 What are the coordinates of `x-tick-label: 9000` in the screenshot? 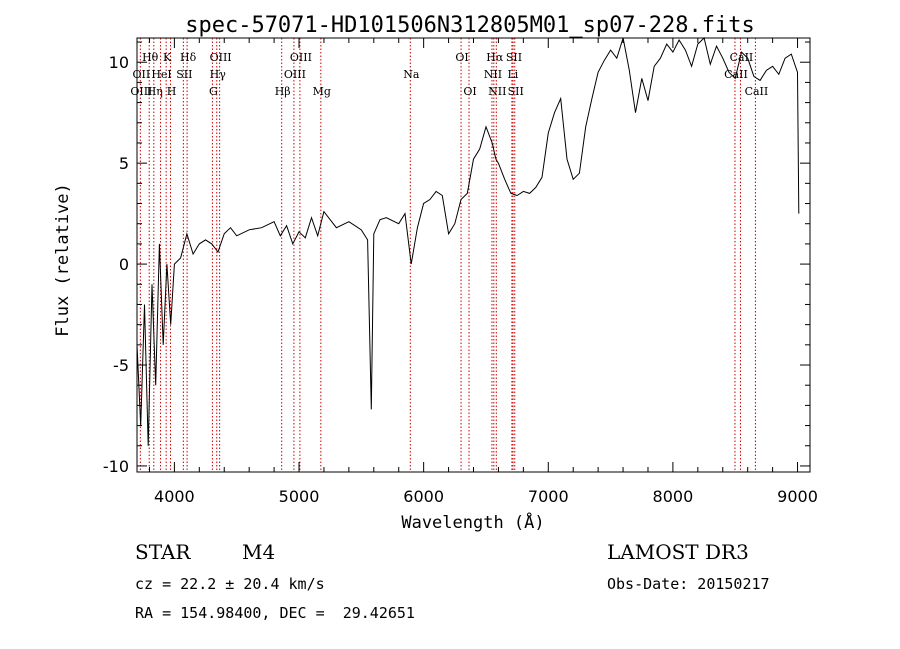 It's located at (797, 496).